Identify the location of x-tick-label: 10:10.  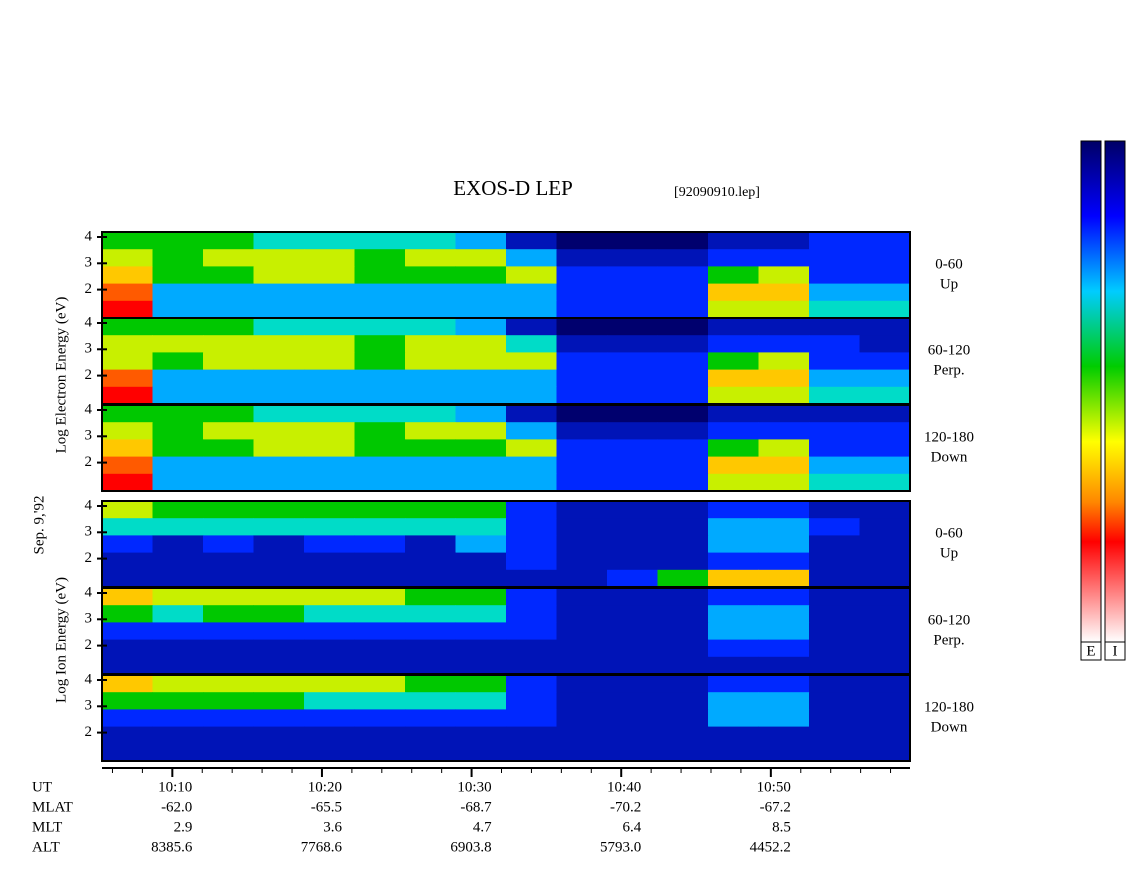
(175, 787).